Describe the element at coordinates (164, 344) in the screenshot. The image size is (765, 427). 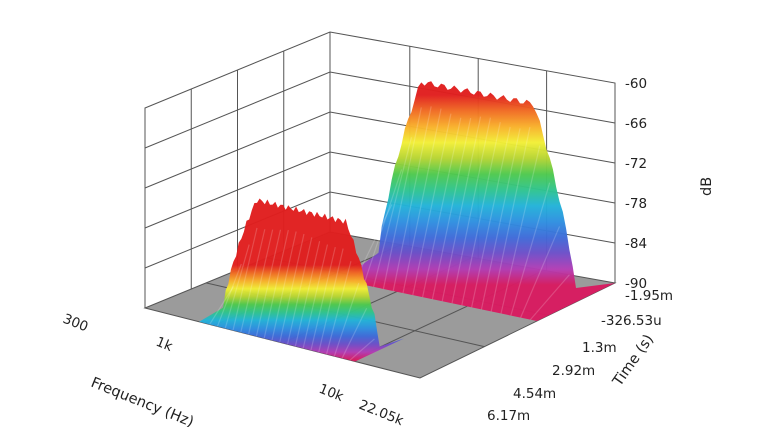
I see `frequency-tick-label: 1k` at that location.